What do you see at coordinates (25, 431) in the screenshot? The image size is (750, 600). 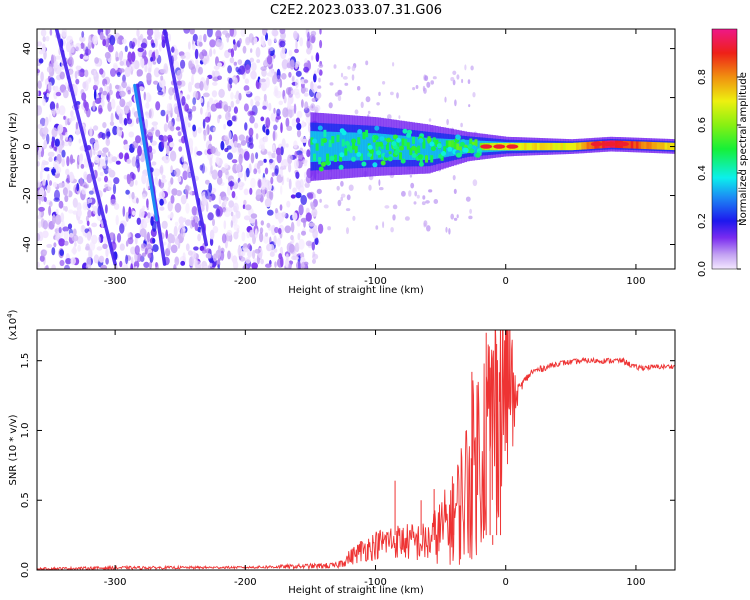 I see `snr-y-tick-label: 1.0` at bounding box center [25, 431].